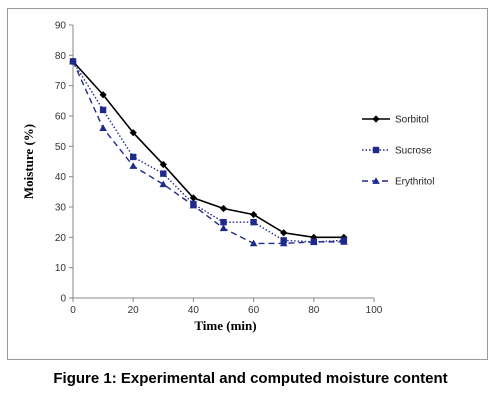  What do you see at coordinates (194, 310) in the screenshot?
I see `x-tick-label: 40` at bounding box center [194, 310].